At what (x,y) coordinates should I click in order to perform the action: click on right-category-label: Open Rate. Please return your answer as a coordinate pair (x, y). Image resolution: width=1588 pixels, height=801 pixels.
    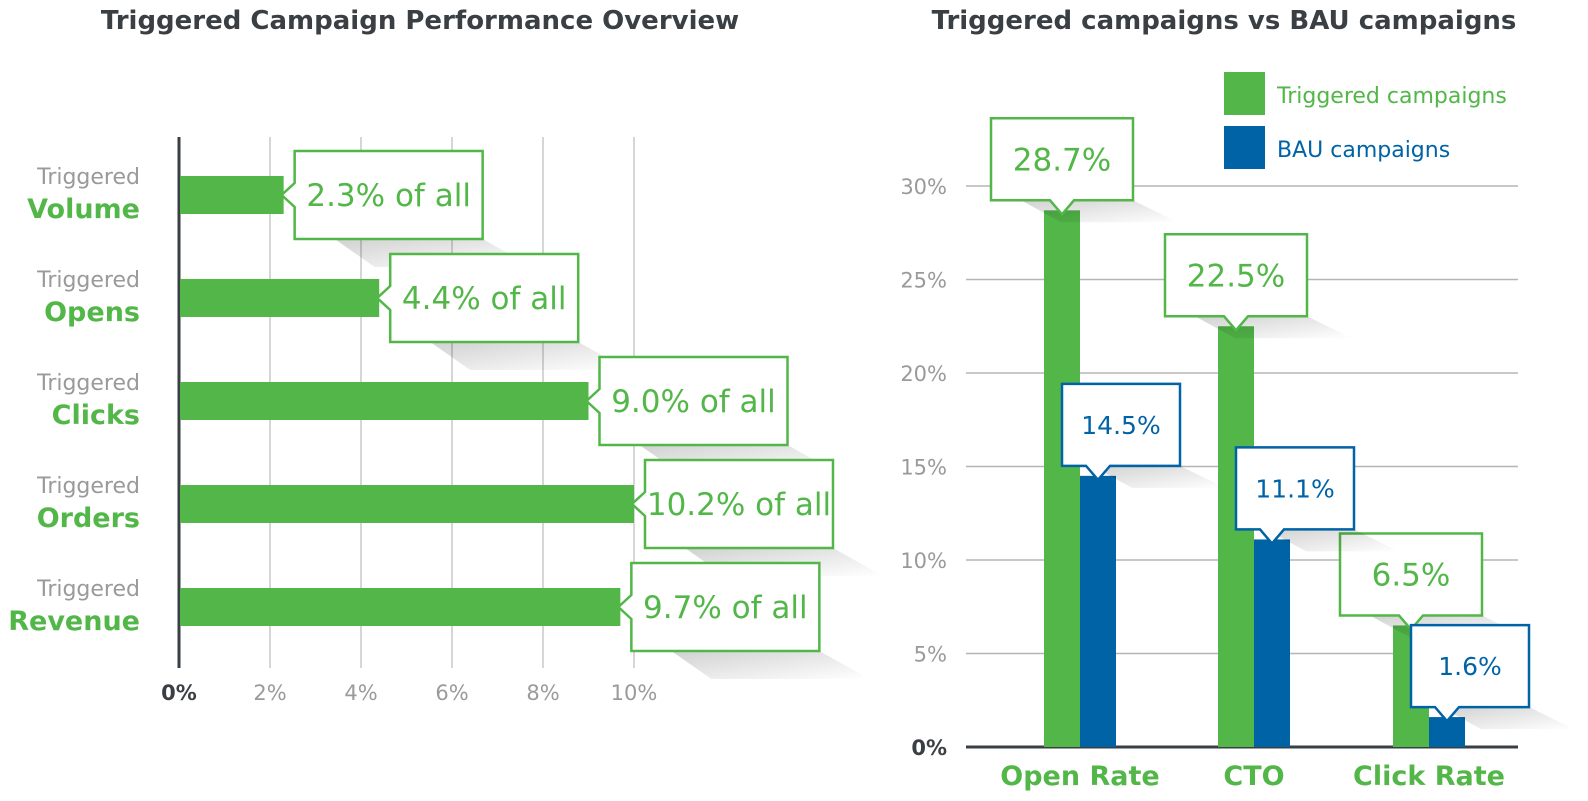
    Looking at the image, I should click on (1079, 776).